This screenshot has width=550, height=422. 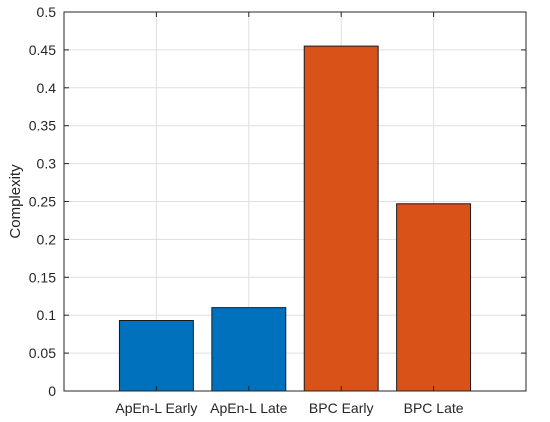 What do you see at coordinates (156, 408) in the screenshot?
I see `x-tick-label: ApEn-L Early` at bounding box center [156, 408].